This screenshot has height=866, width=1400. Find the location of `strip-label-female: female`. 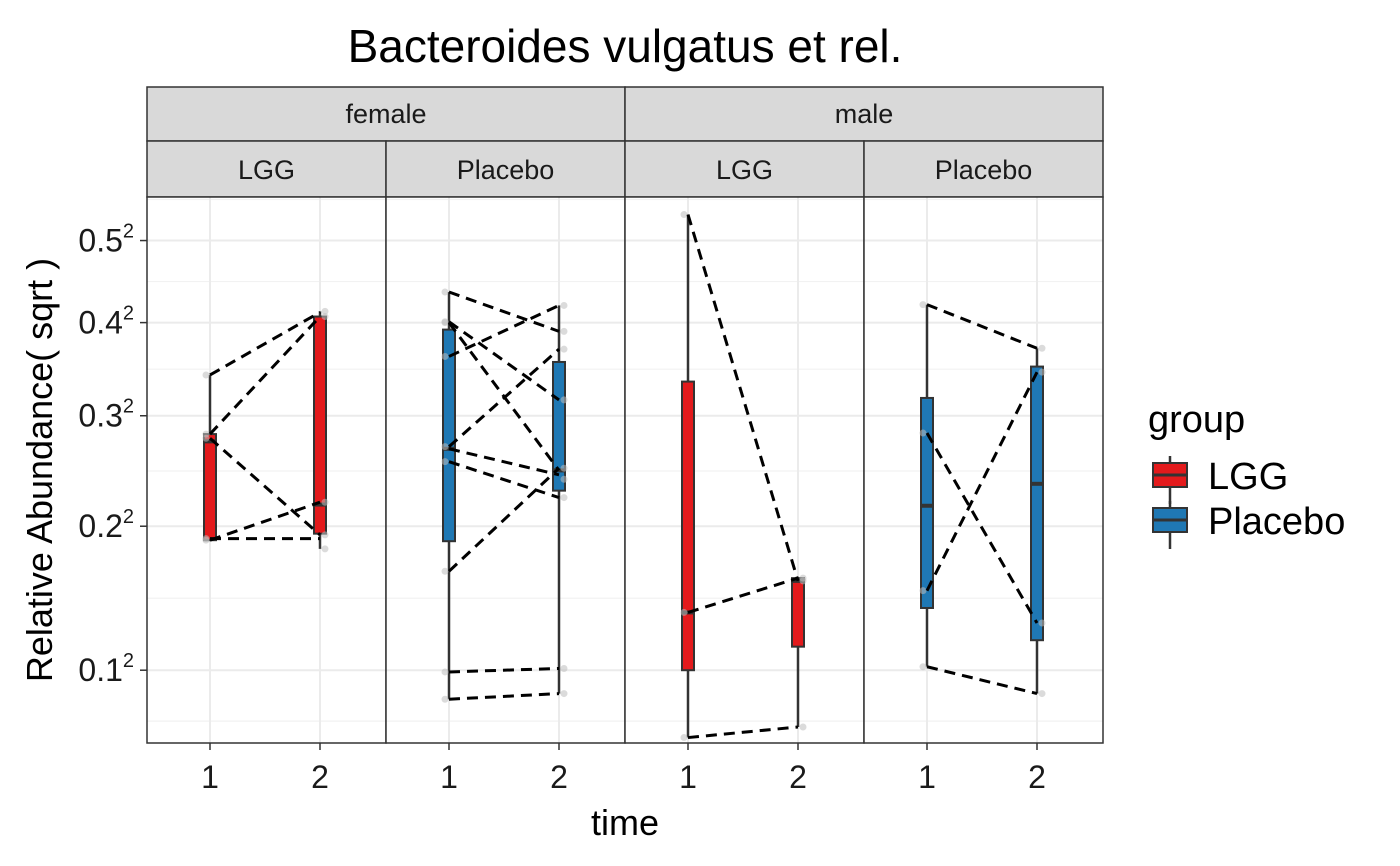

strip-label-female: female is located at coordinates (385, 114).